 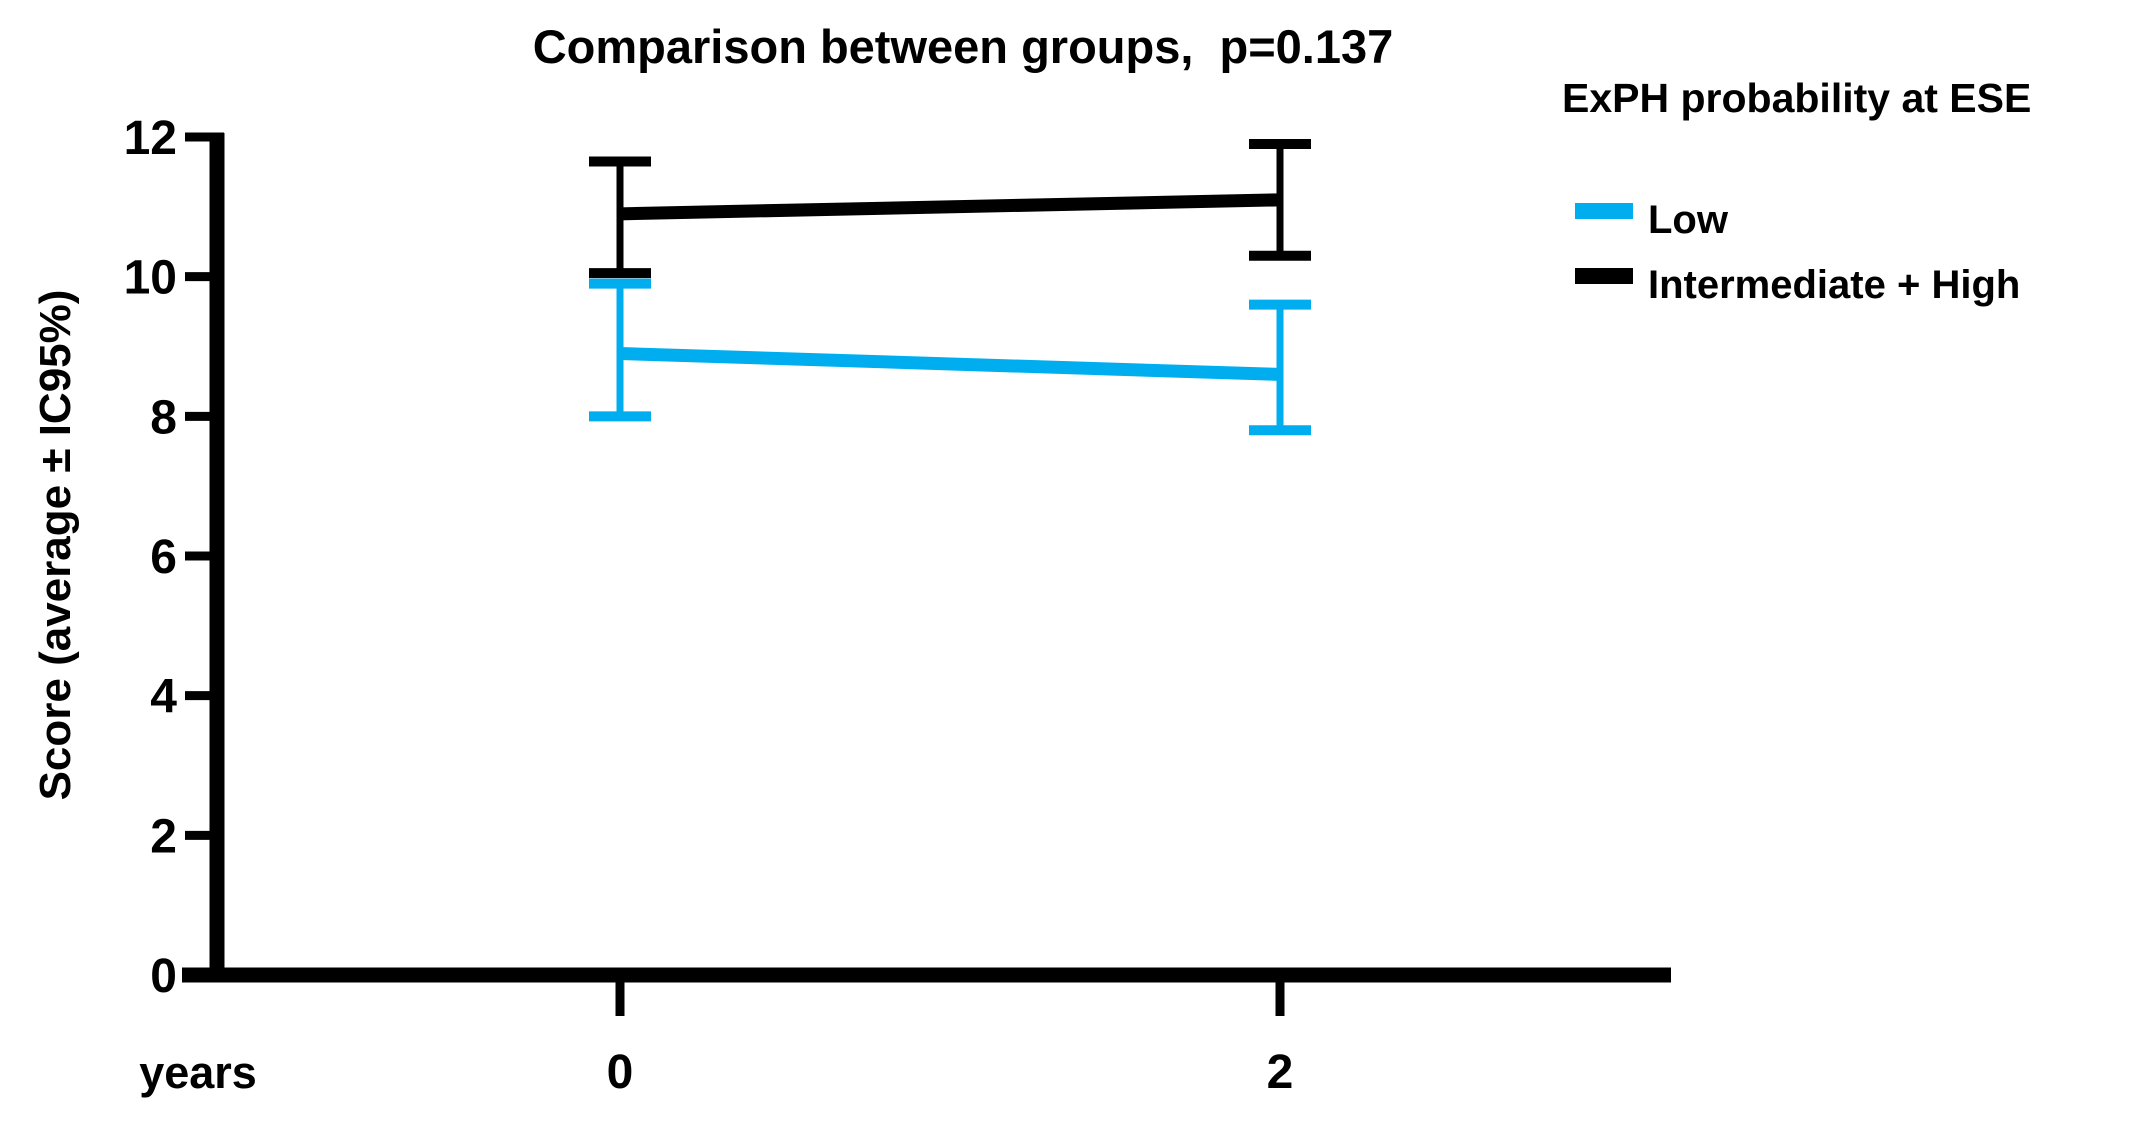 What do you see at coordinates (163, 557) in the screenshot?
I see `y-tick-label: 6` at bounding box center [163, 557].